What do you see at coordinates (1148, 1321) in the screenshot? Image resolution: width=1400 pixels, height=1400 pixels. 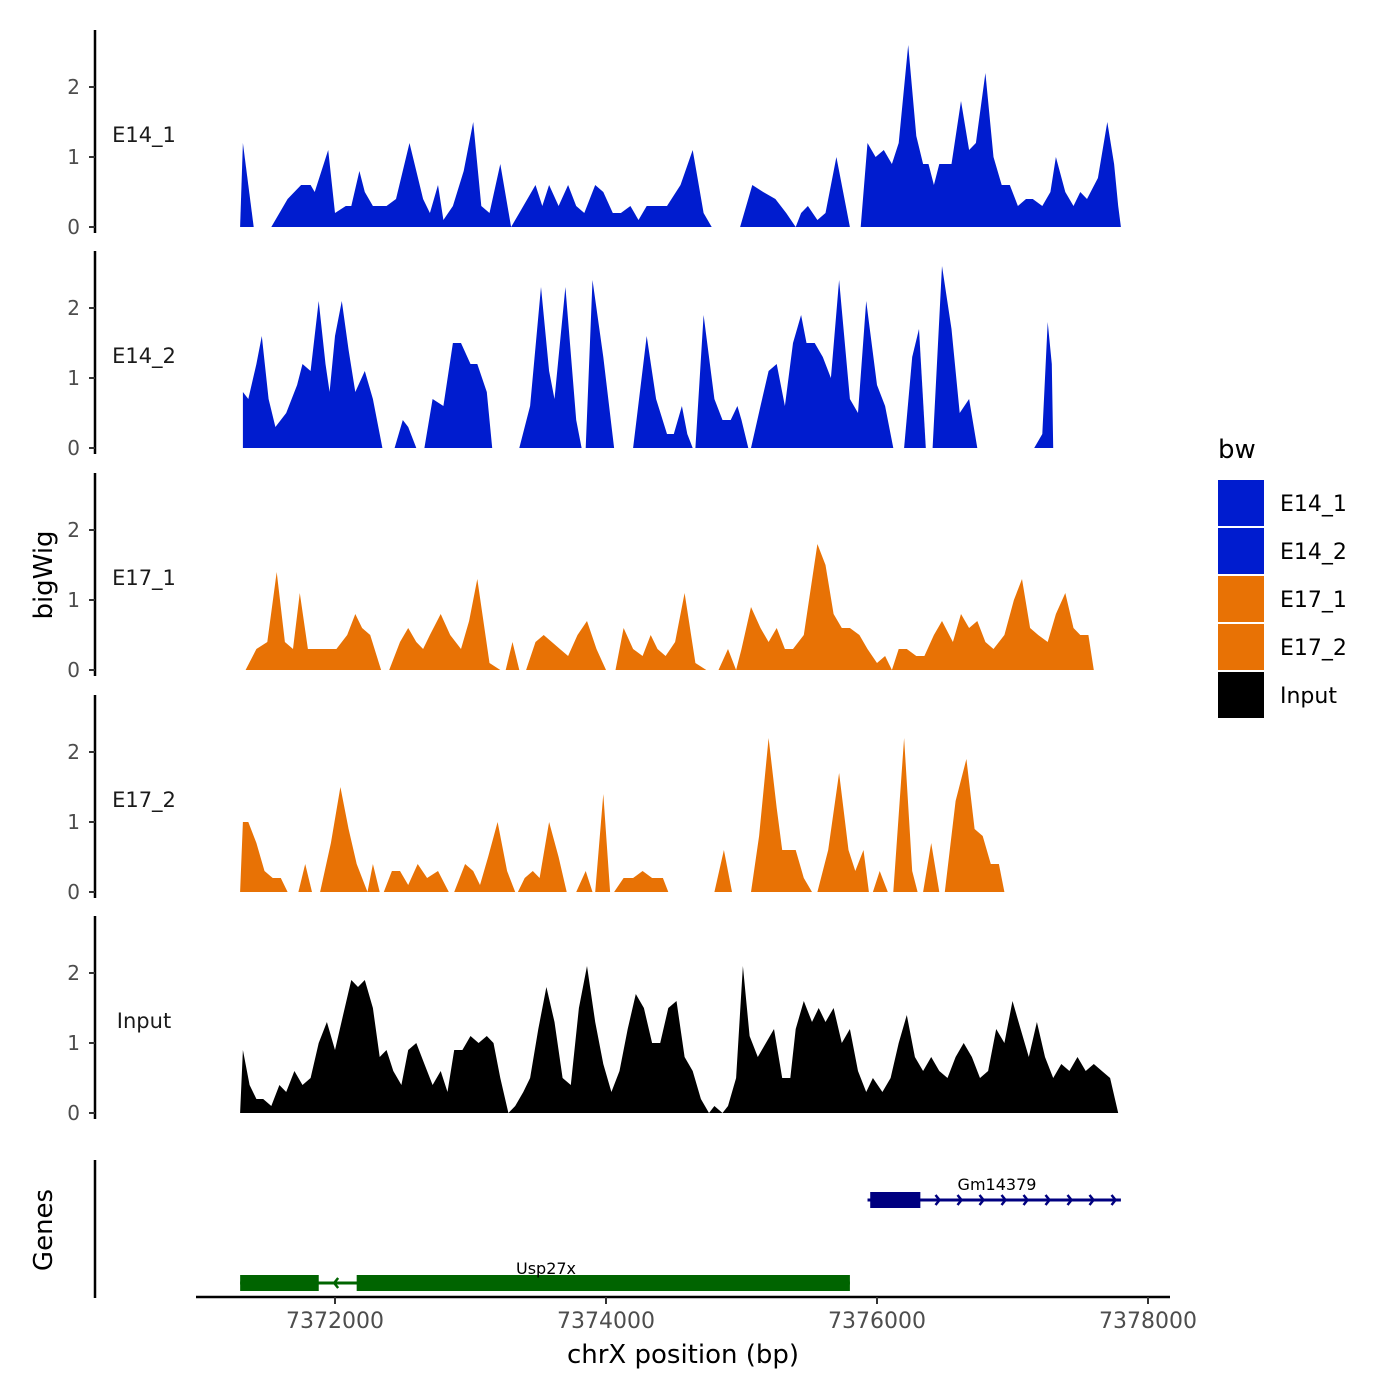 I see `x-tick-label: 7378000` at bounding box center [1148, 1321].